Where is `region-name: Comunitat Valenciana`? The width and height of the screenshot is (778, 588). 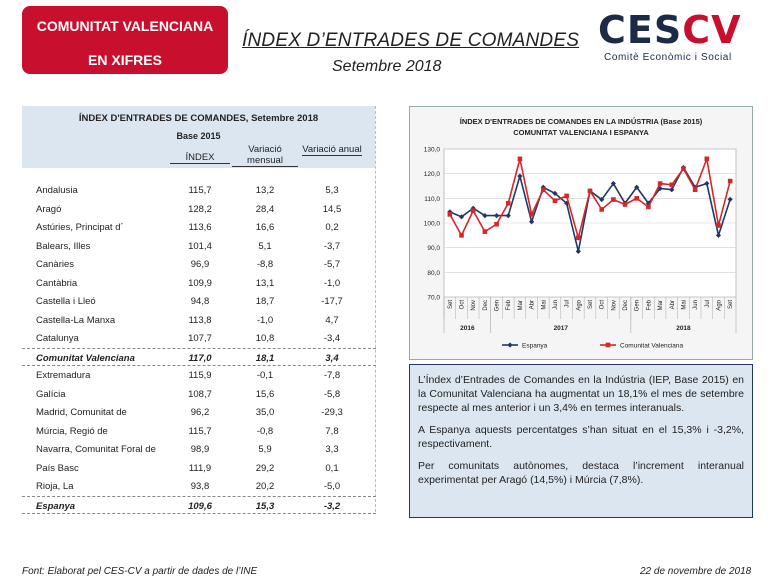
region-name: Comunitat Valenciana is located at coordinates (85, 358).